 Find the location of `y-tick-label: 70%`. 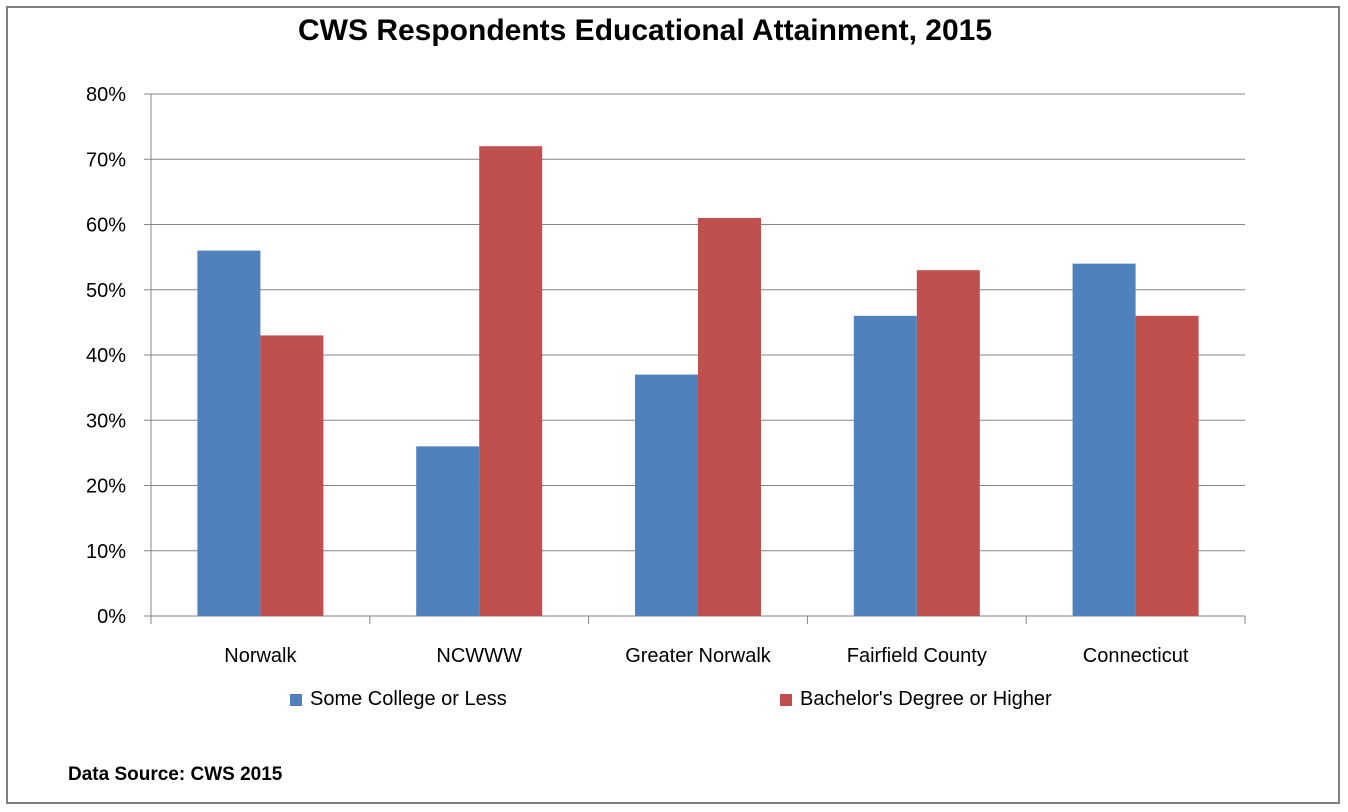

y-tick-label: 70% is located at coordinates (106, 160).